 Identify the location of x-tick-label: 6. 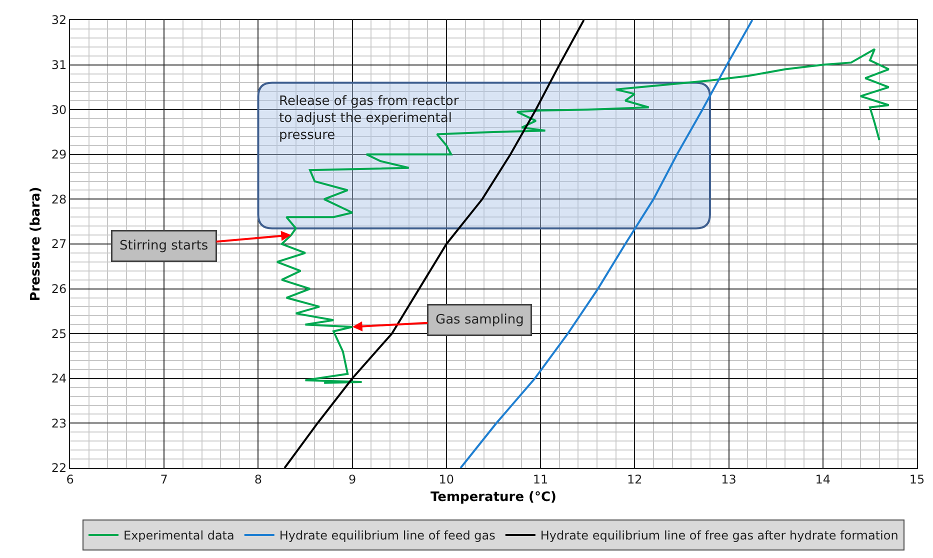
(70, 479).